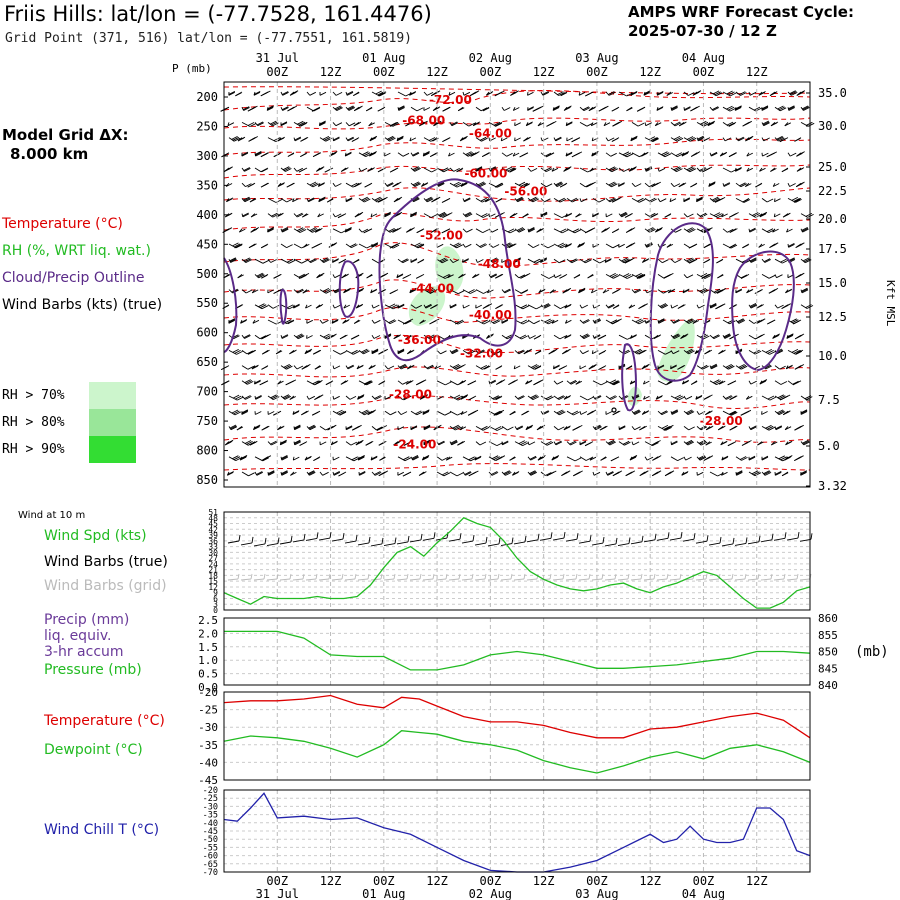 The image size is (900, 900). What do you see at coordinates (207, 126) in the screenshot?
I see `pressure-tick: 250` at bounding box center [207, 126].